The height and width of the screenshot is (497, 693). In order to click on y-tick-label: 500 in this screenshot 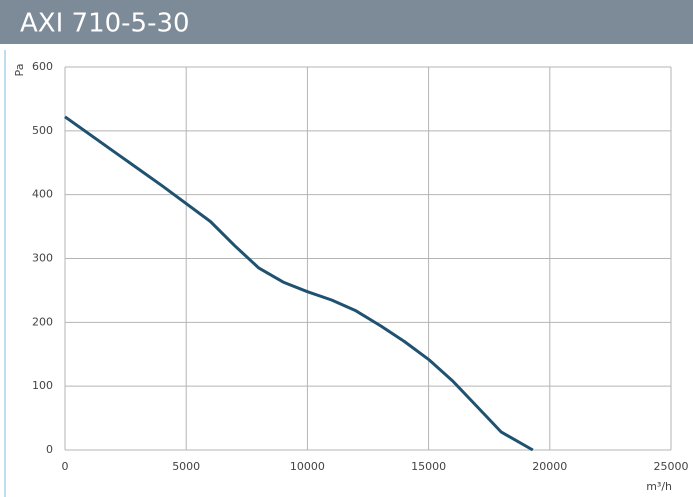, I will do `click(42, 130)`.